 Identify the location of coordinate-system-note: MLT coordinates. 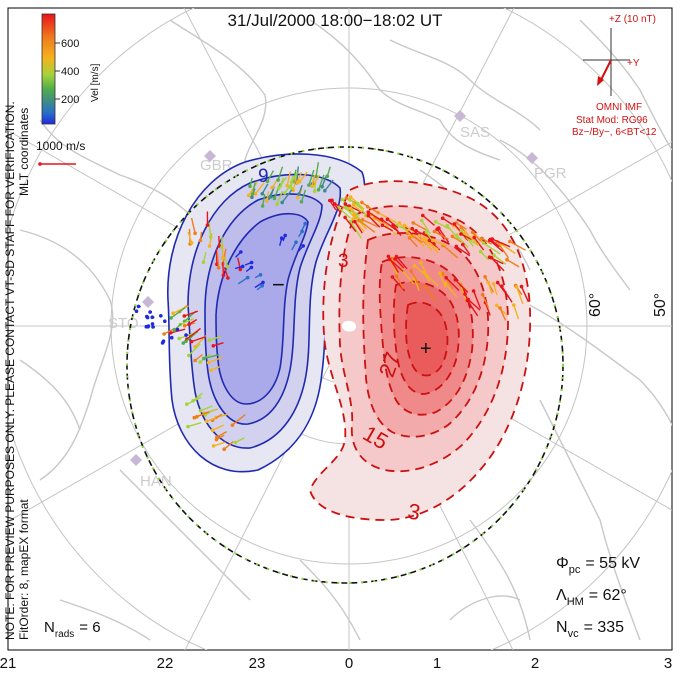
(24, 152).